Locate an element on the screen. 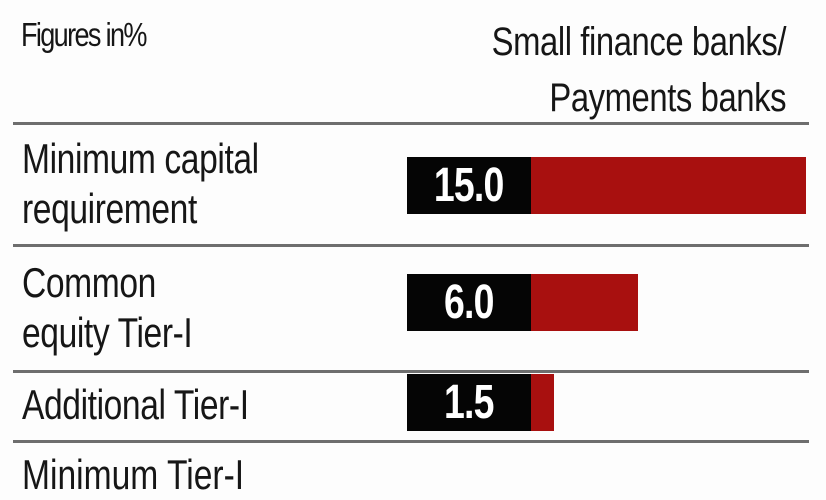 The image size is (826, 500). bar-value: 6.0 is located at coordinates (469, 302).